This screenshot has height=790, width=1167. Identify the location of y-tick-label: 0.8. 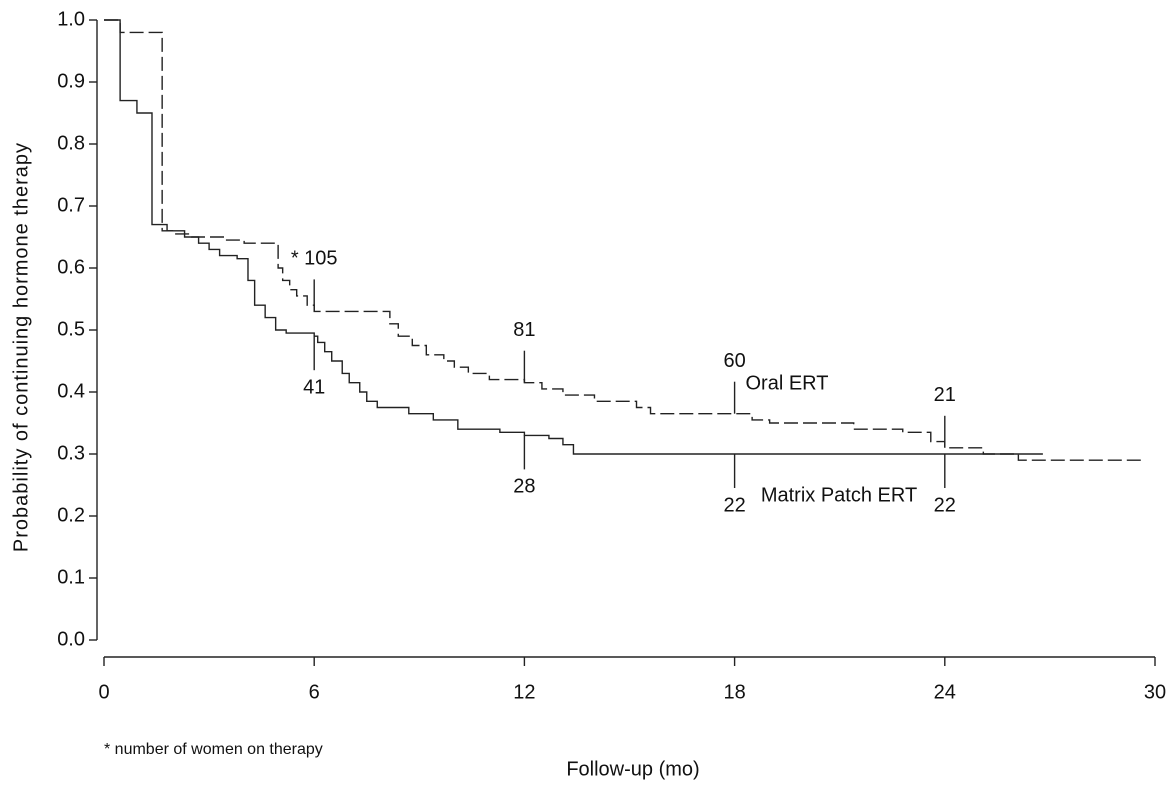
(71, 143).